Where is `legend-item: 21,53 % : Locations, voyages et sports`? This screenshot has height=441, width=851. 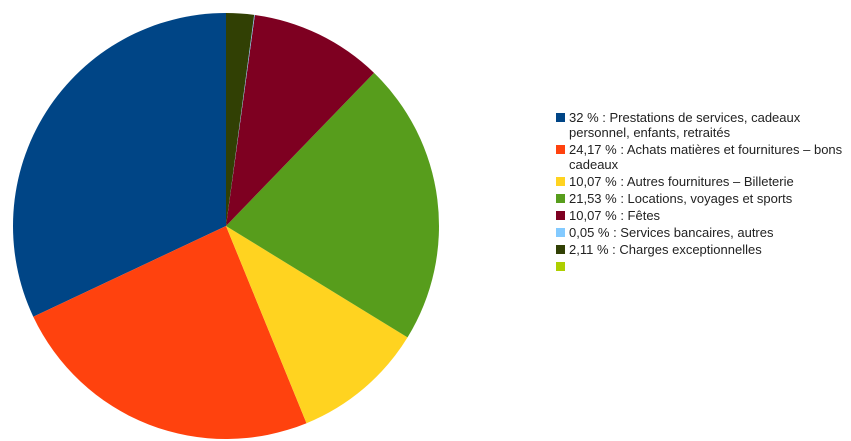
legend-item: 21,53 % : Locations, voyages et sports is located at coordinates (701, 198).